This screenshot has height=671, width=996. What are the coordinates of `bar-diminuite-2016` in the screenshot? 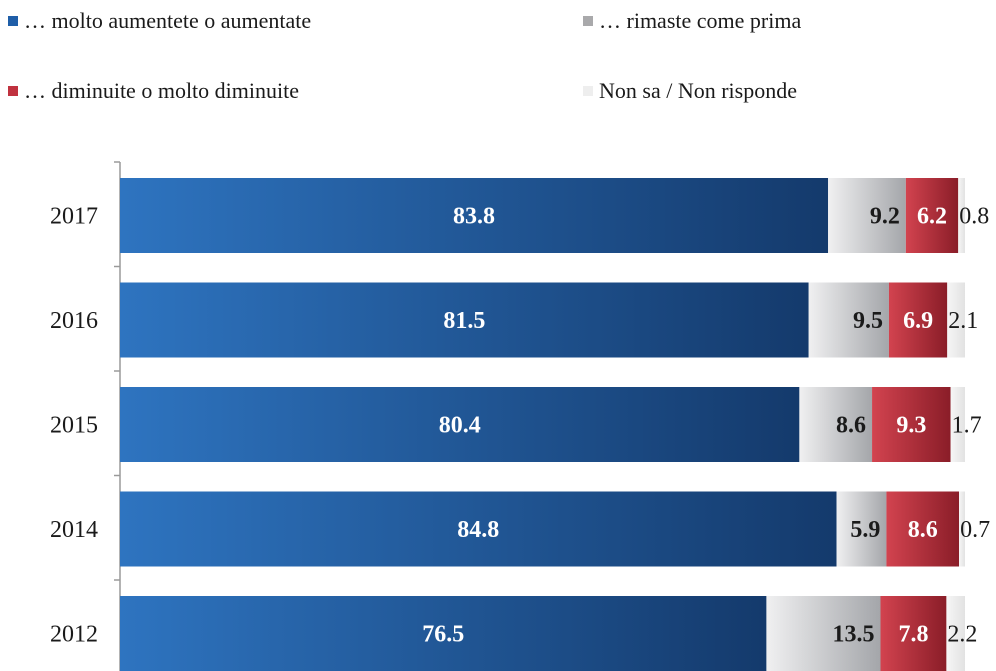 It's located at (918, 320).